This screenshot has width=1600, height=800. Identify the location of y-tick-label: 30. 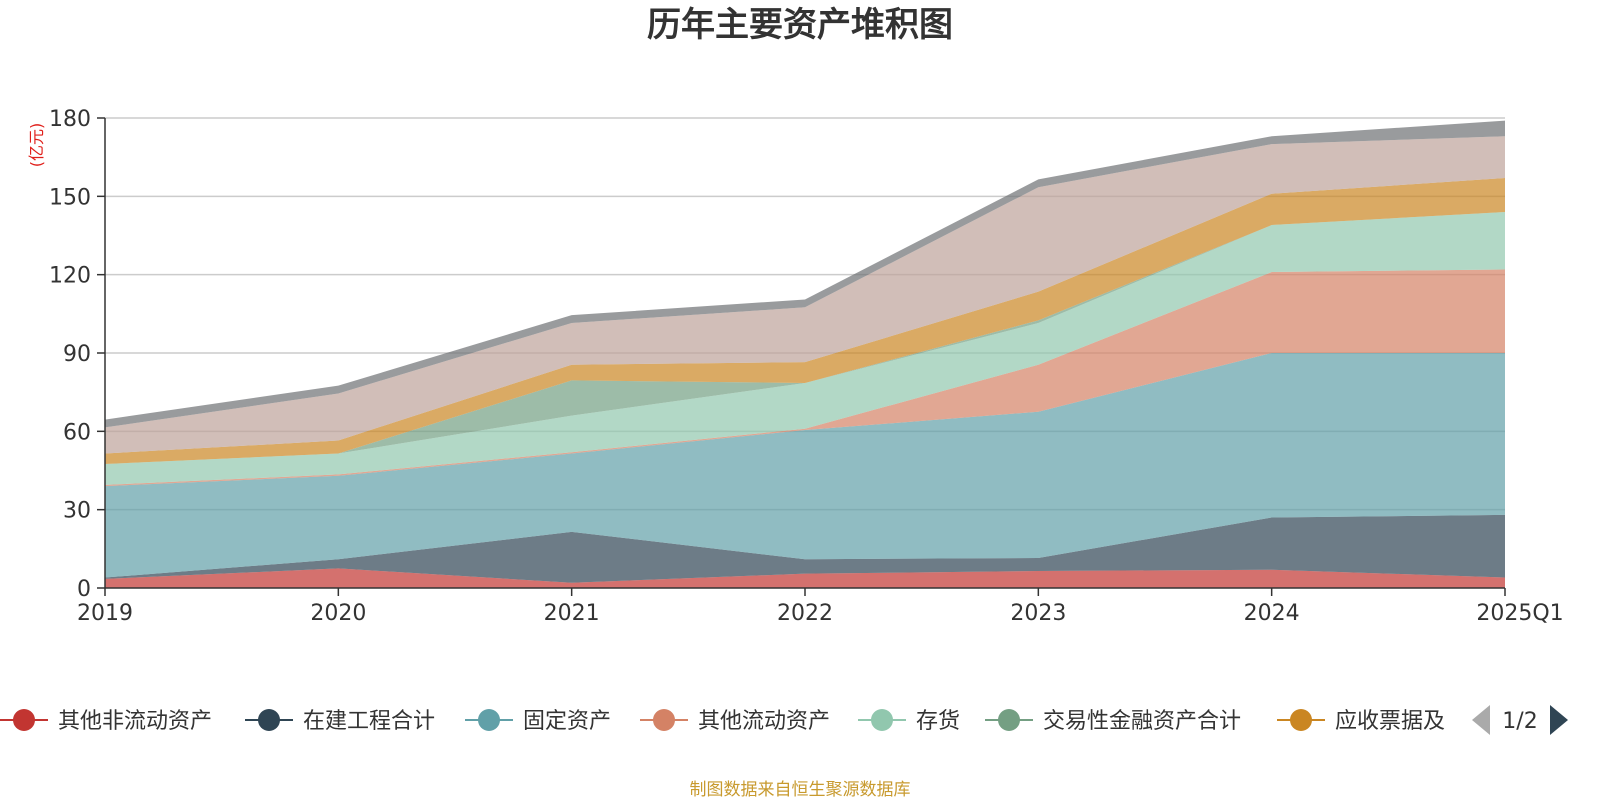
(77, 511).